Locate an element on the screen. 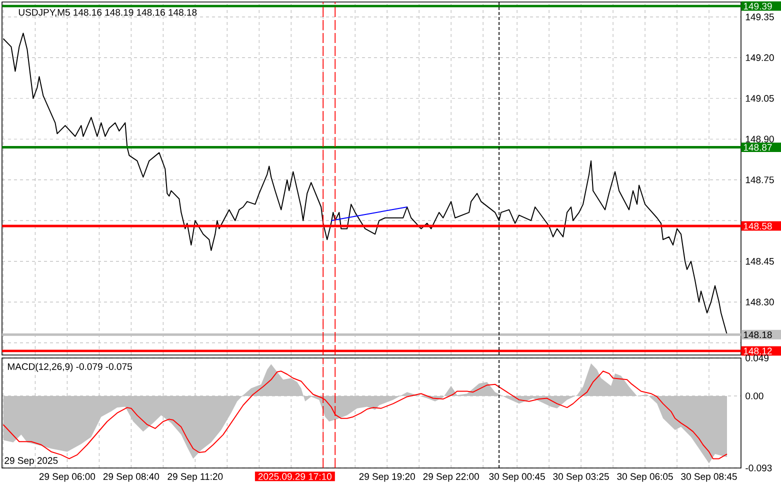 The height and width of the screenshot is (489, 781). y-tick-label: 0.049 is located at coordinates (757, 358).